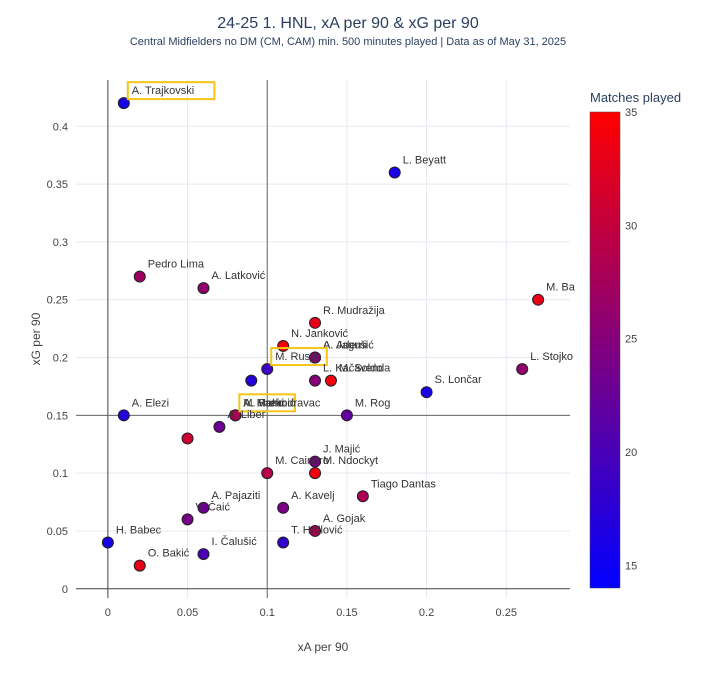 Image resolution: width=710 pixels, height=687 pixels. Describe the element at coordinates (57, 532) in the screenshot. I see `y-tick-label: 0.05` at that location.